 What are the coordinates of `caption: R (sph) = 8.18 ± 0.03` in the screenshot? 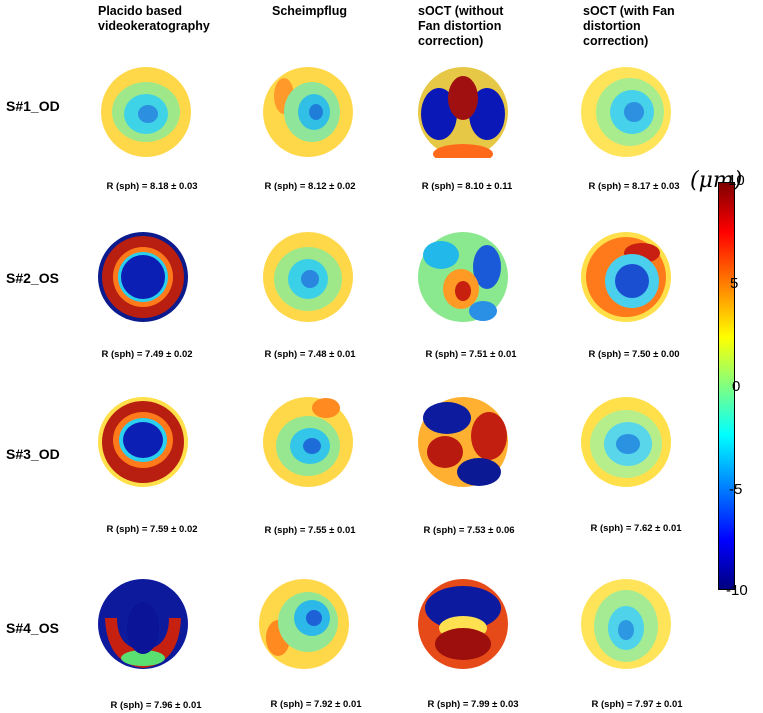 It's located at (152, 186).